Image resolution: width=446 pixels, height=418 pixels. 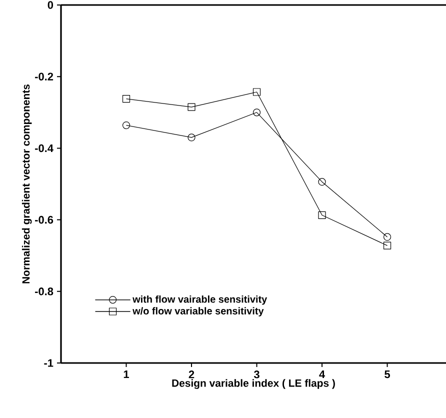 What do you see at coordinates (253, 384) in the screenshot?
I see `x-axis-title: Design variable index ( LE flaps )` at bounding box center [253, 384].